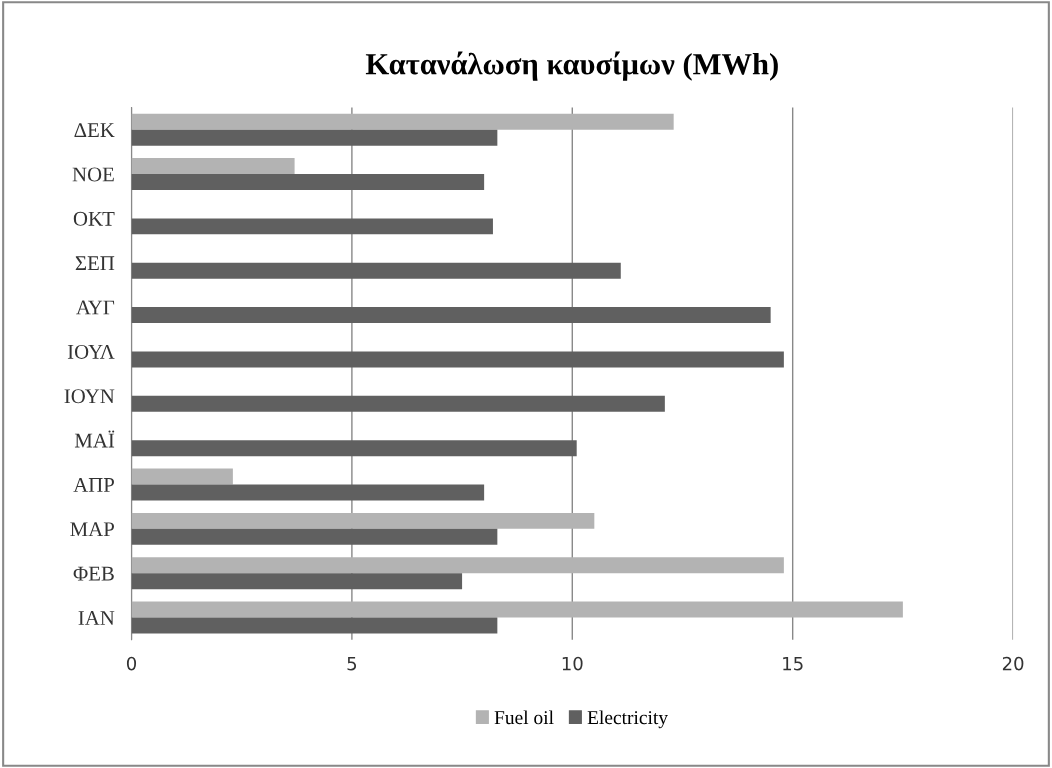  Describe the element at coordinates (131, 663) in the screenshot. I see `x-tick-label: 0` at that location.